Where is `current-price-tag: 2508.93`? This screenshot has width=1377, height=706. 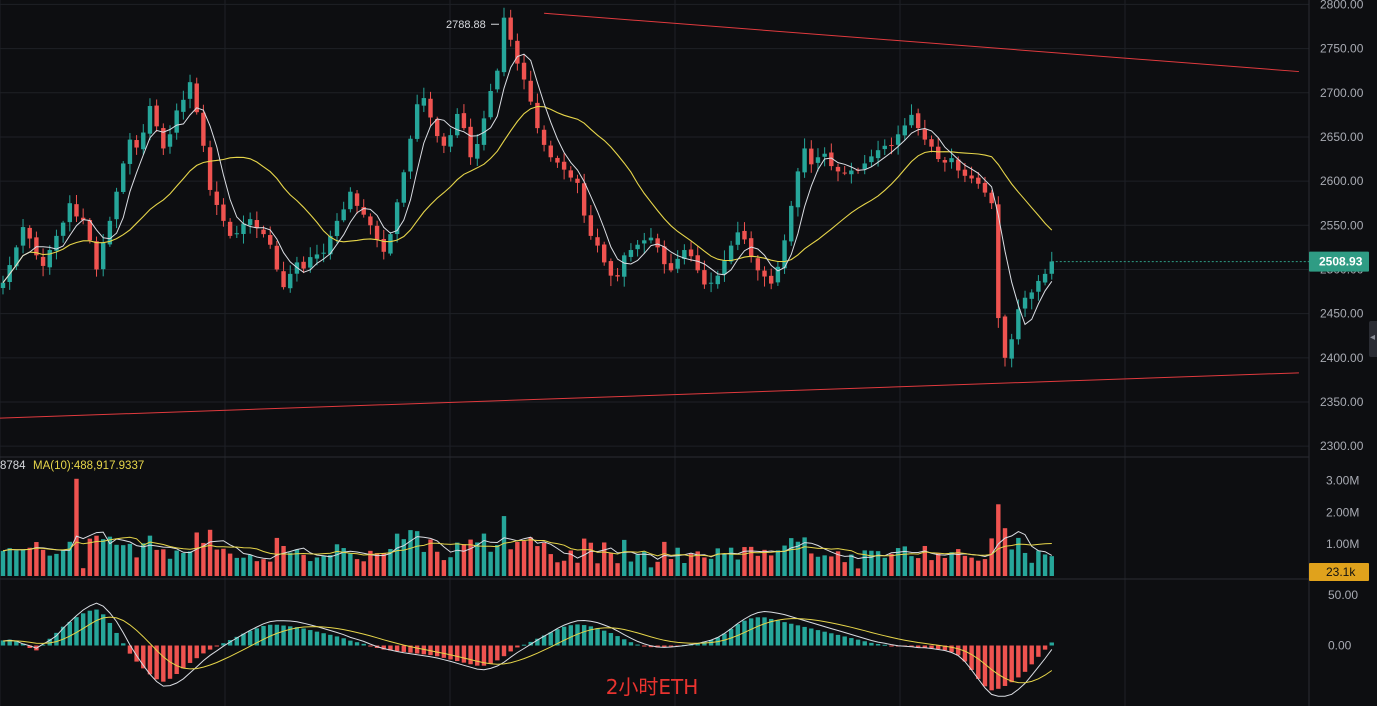
current-price-tag: 2508.93 is located at coordinates (1210, 261).